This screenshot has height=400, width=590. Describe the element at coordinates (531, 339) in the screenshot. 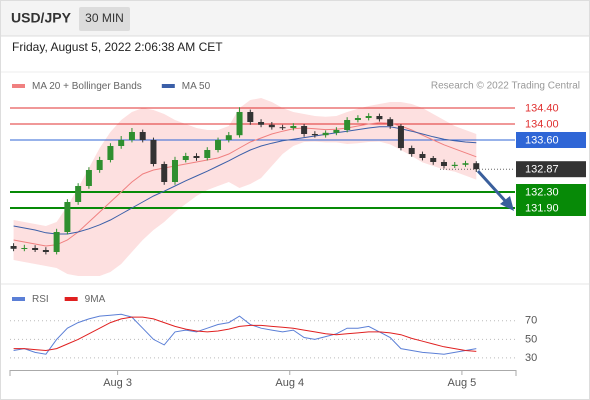

I see `y-tick-label: 50` at that location.